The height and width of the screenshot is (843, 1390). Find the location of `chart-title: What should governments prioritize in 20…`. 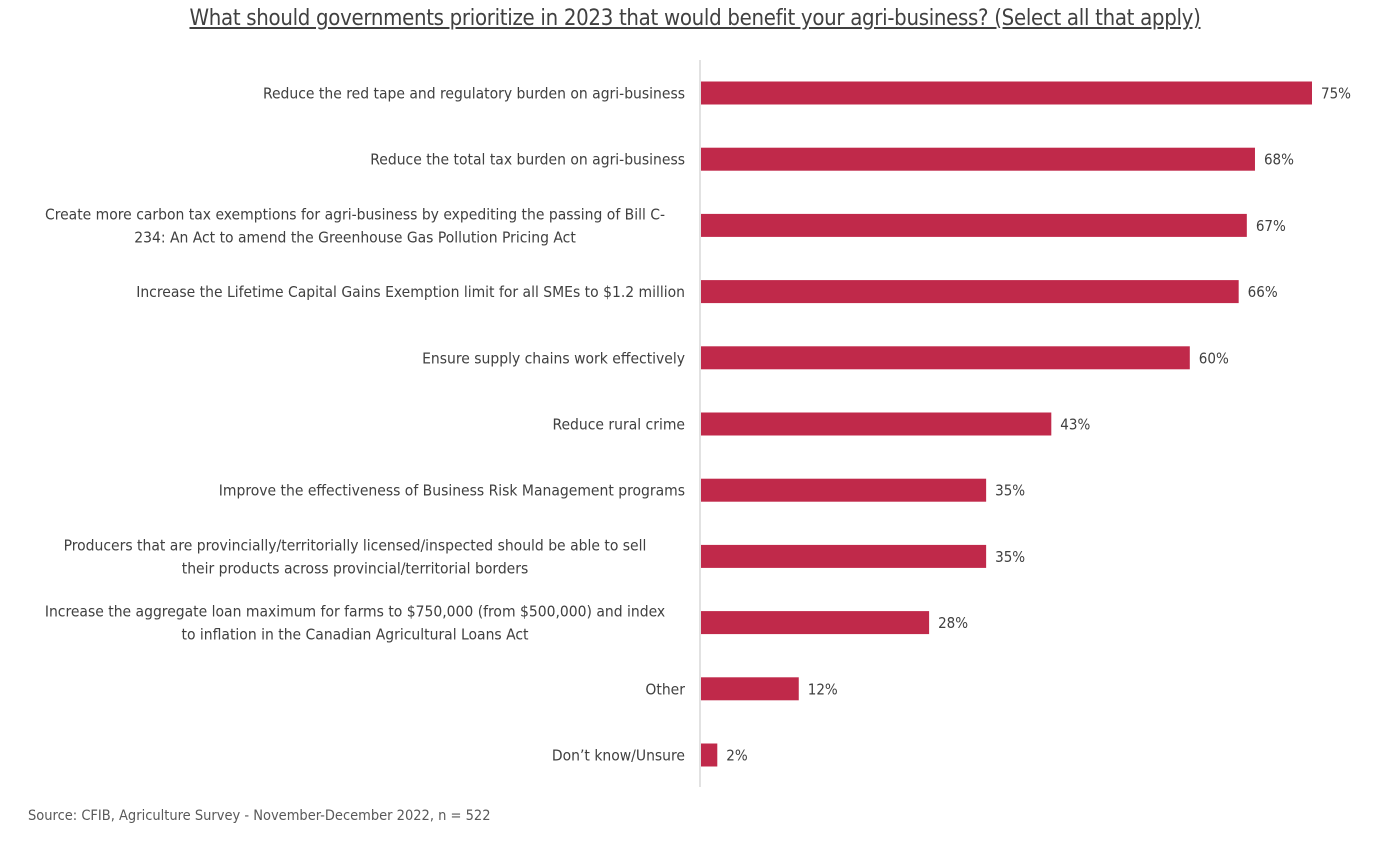

chart-title: What should governments prioritize in 20… is located at coordinates (695, 18).